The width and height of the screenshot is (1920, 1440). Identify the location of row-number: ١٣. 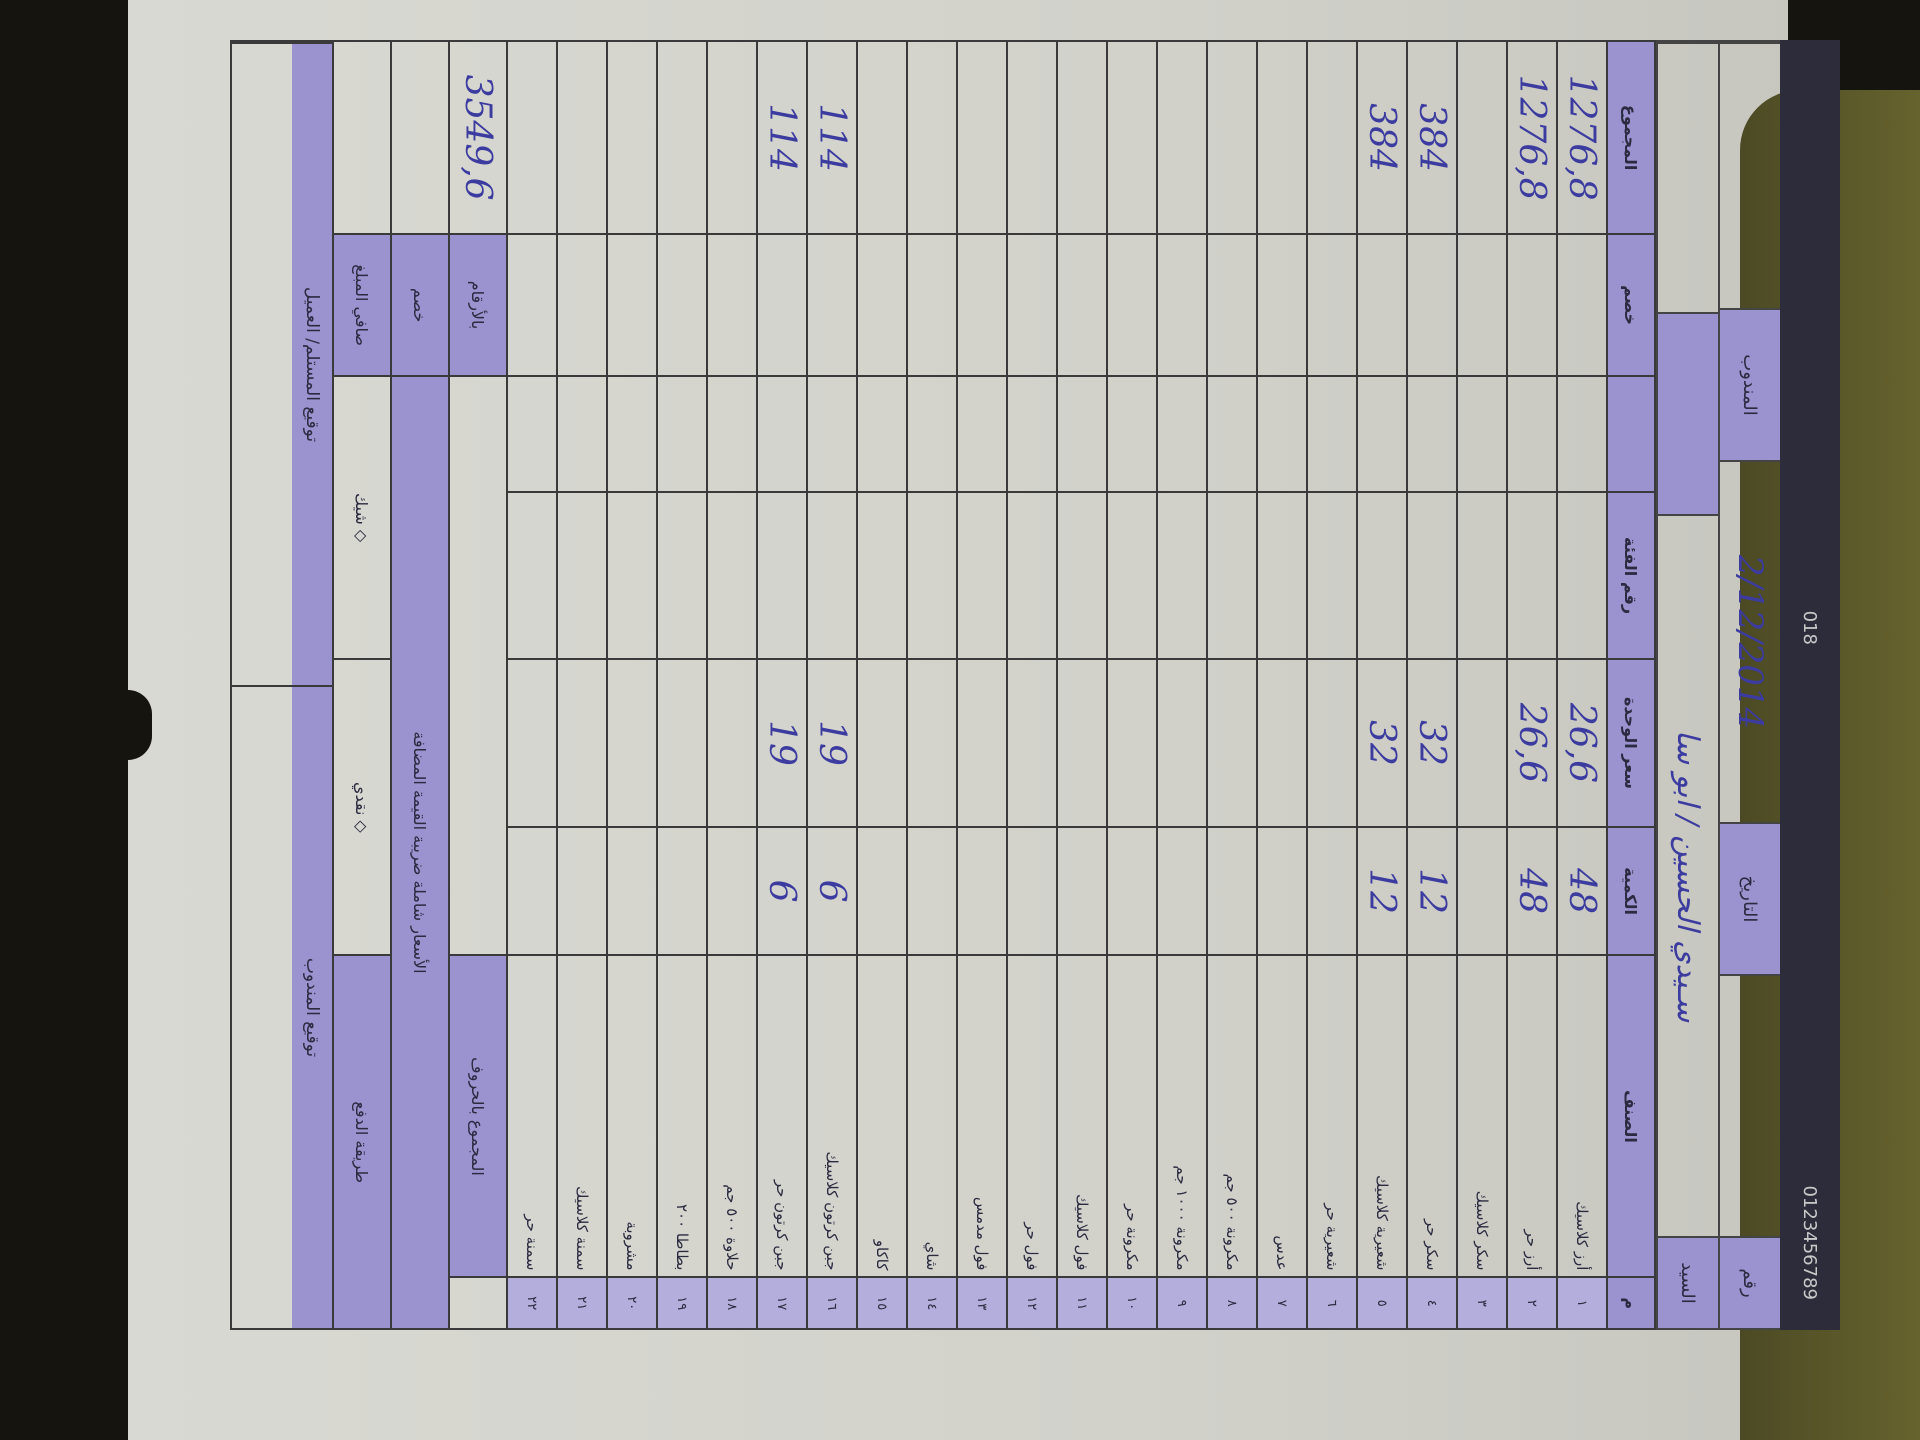
(982, 1303).